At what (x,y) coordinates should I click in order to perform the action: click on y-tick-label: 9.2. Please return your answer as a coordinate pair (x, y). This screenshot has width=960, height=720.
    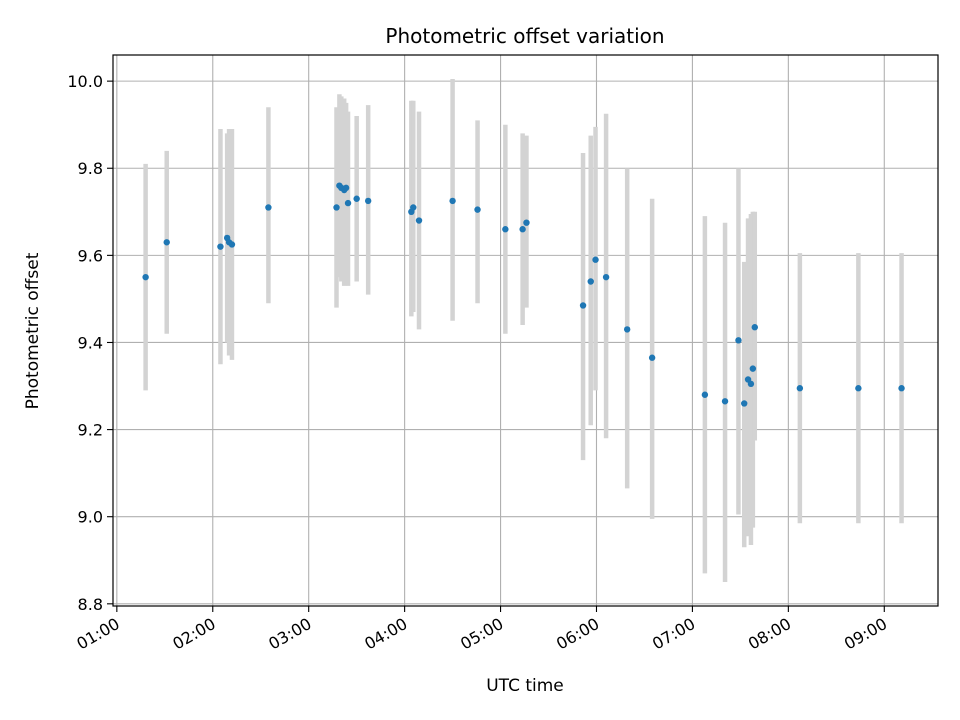
    Looking at the image, I should click on (90, 430).